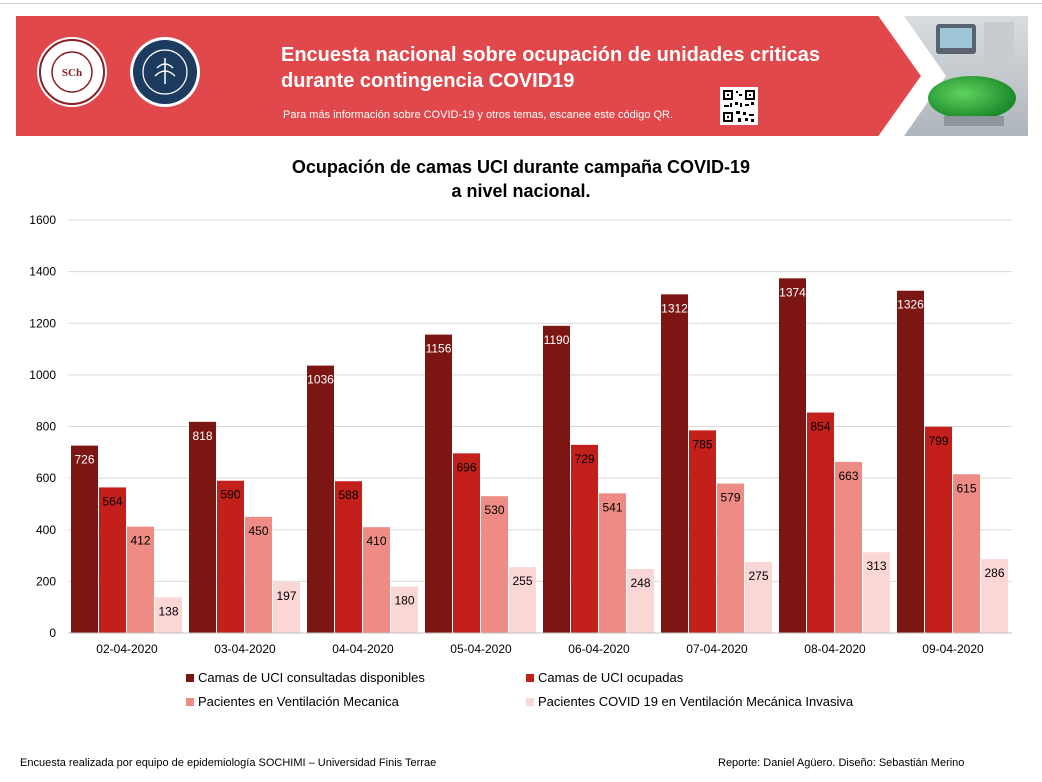 The height and width of the screenshot is (782, 1042). I want to click on data-label: 255, so click(522, 581).